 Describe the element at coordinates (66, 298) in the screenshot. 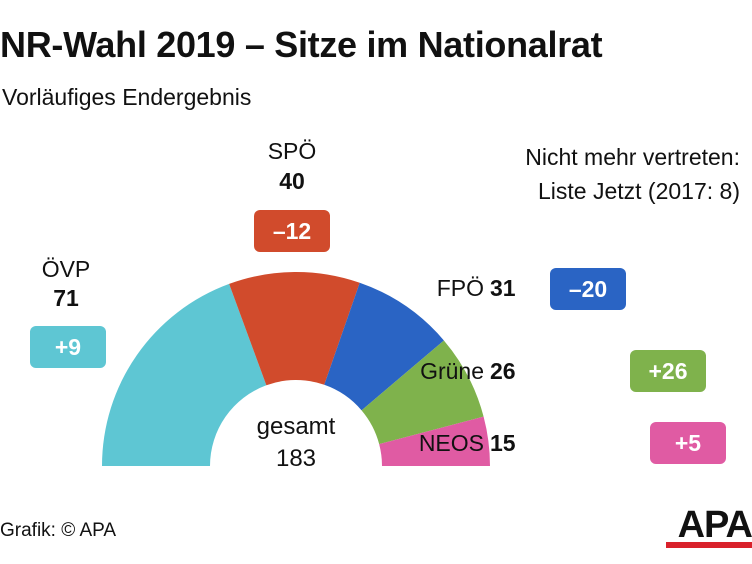

I see `label-oevp-seats: 71` at that location.